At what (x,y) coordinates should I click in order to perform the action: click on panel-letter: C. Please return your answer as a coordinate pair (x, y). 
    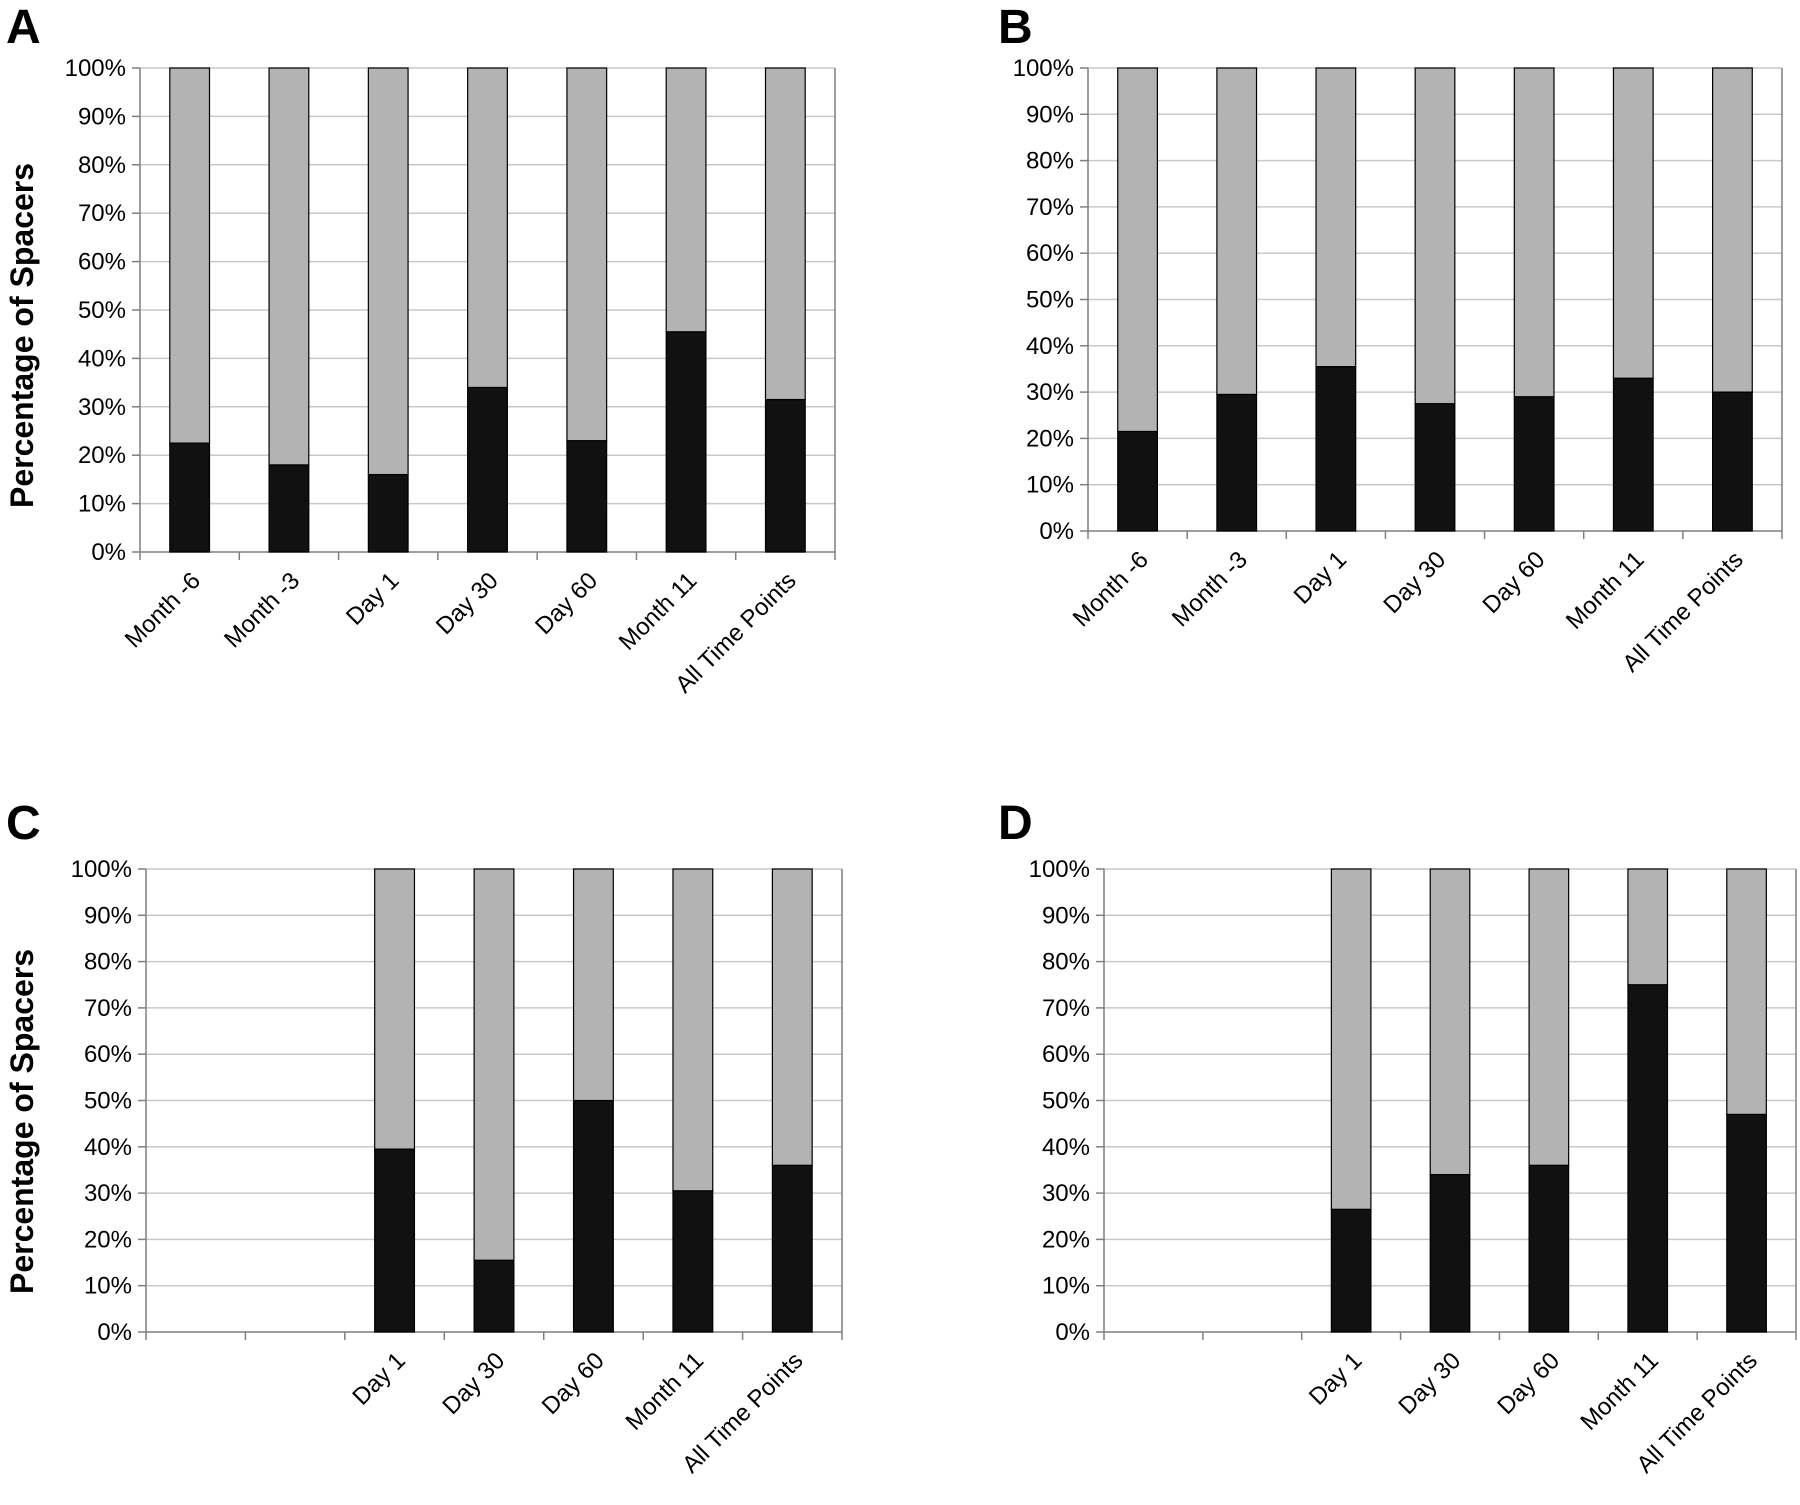
    Looking at the image, I should click on (23, 823).